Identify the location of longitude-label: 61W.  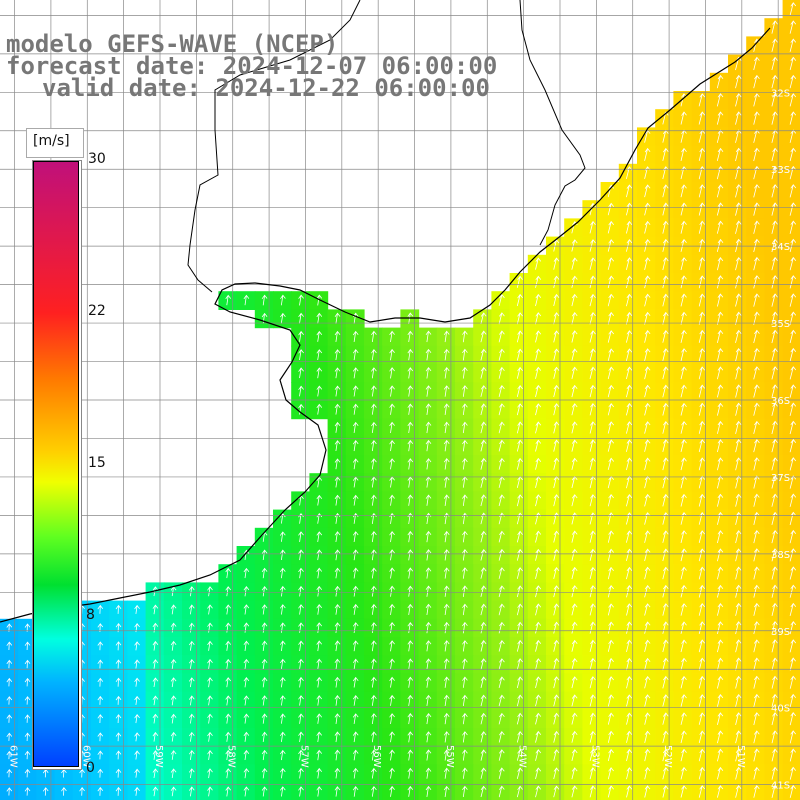
(13, 756).